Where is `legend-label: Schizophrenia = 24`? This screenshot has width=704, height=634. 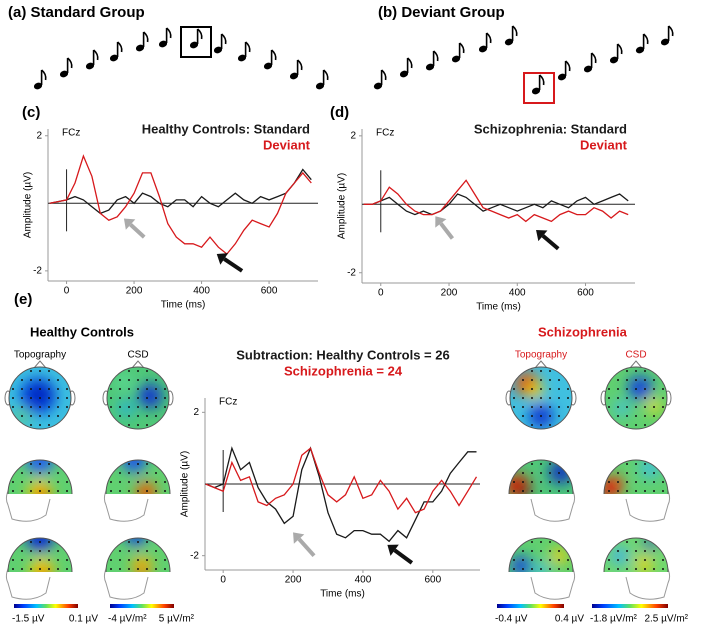
legend-label: Schizophrenia = 24 is located at coordinates (343, 370).